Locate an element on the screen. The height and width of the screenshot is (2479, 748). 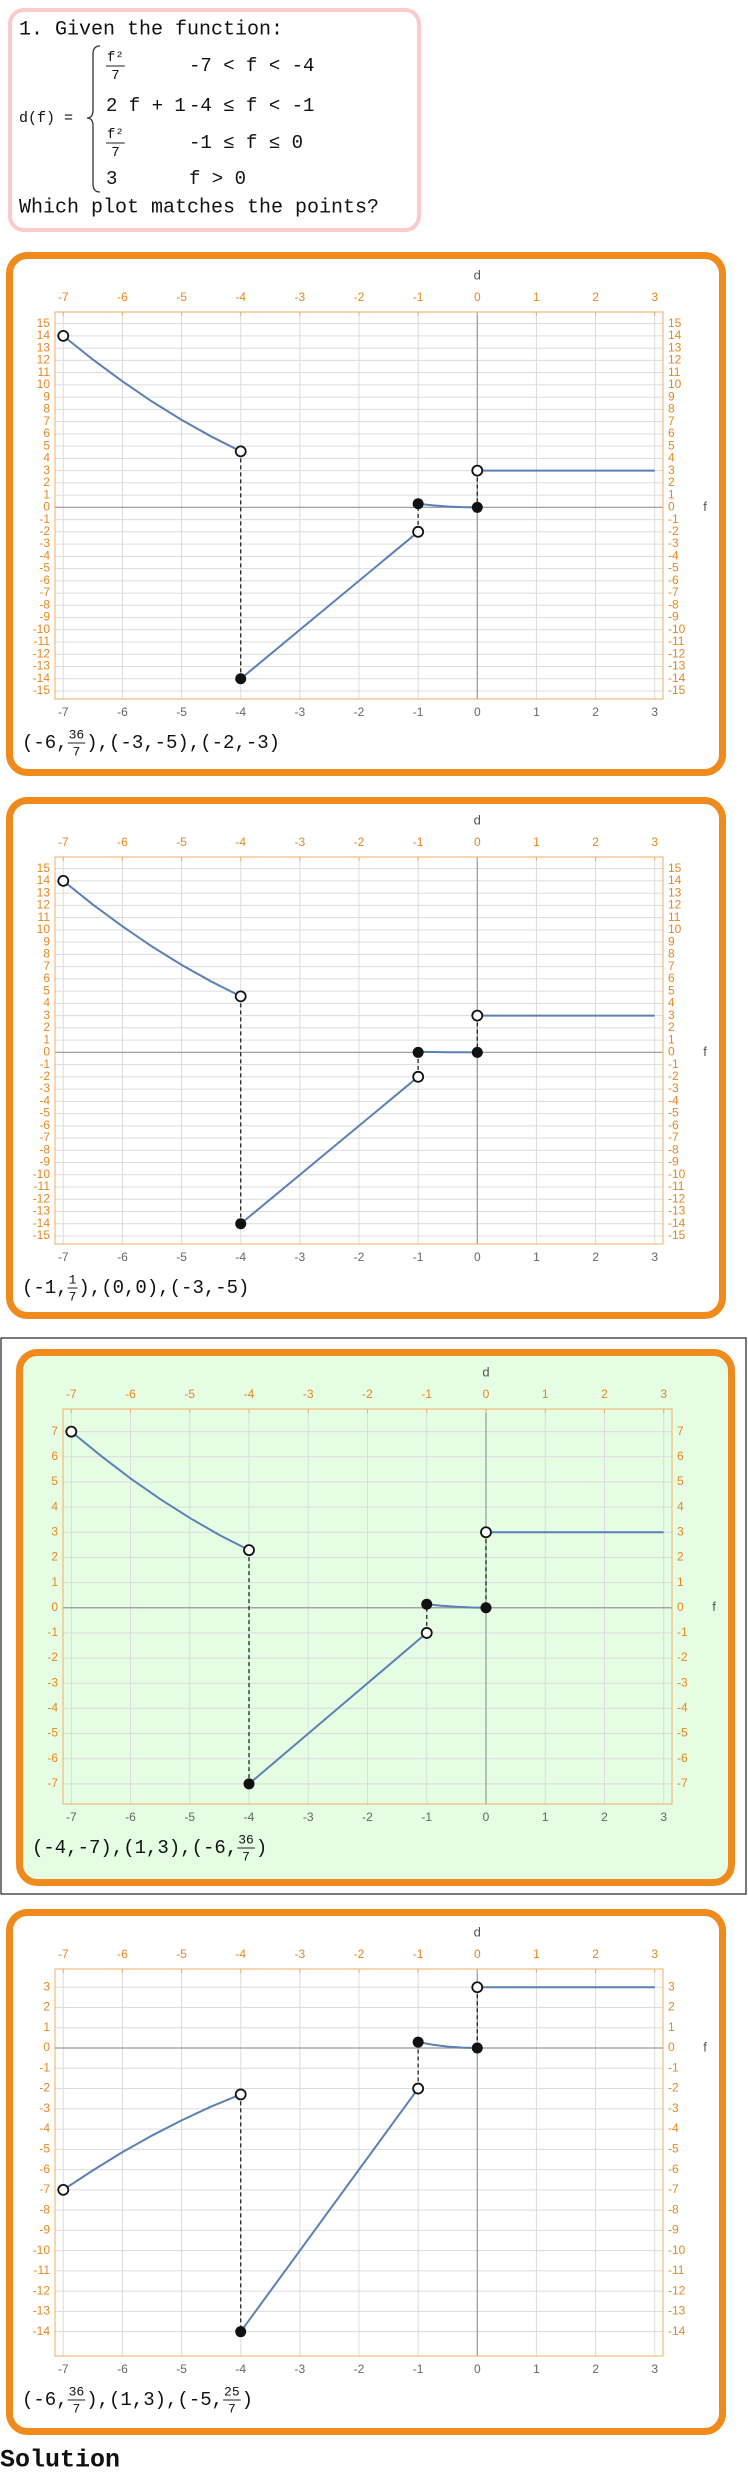
y-tick-label: 15 is located at coordinates (44, 868).